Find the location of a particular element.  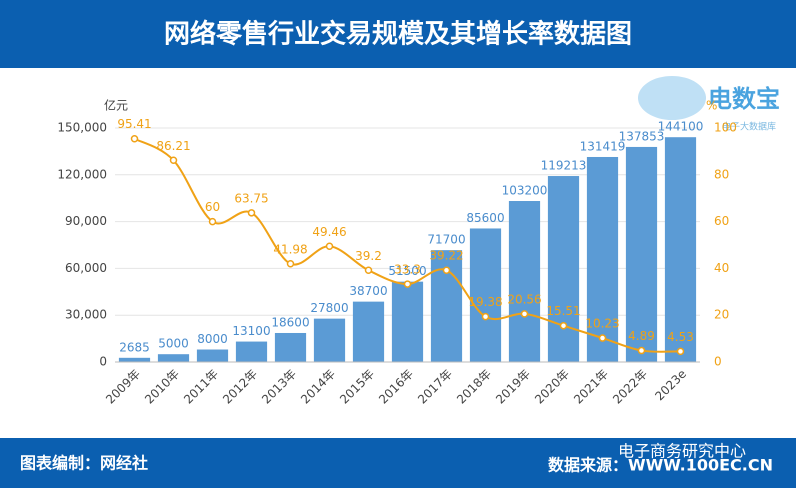

bar-value-label: 5000 is located at coordinates (173, 344).